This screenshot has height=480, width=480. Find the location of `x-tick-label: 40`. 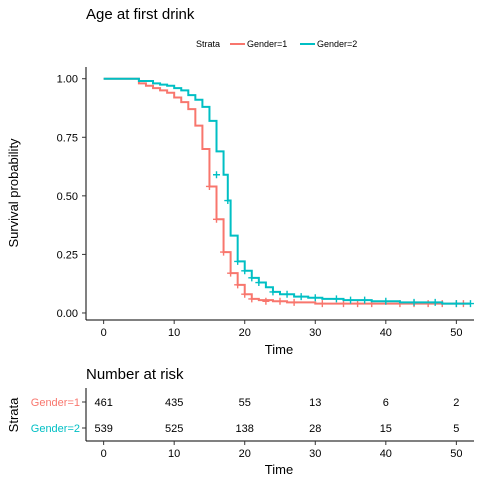

x-tick-label: 40 is located at coordinates (386, 333).